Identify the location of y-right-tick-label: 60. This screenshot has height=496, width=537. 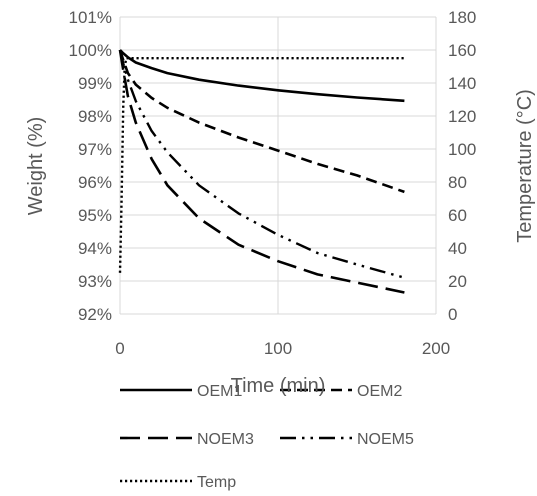
(457, 215).